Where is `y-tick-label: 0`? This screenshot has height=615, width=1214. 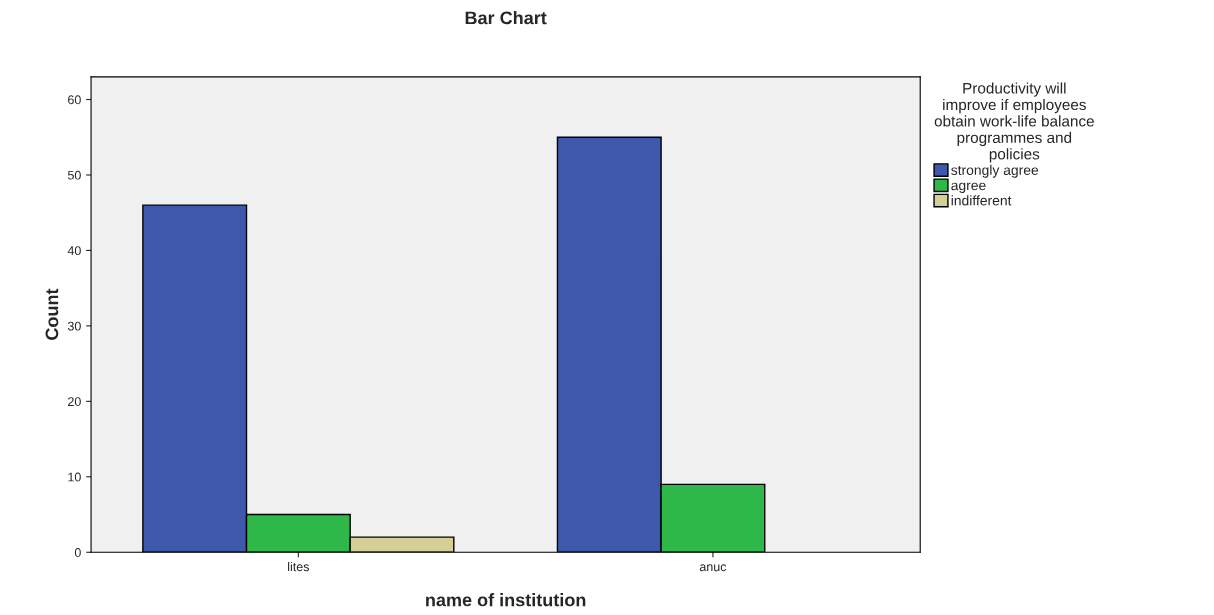 y-tick-label: 0 is located at coordinates (77, 552).